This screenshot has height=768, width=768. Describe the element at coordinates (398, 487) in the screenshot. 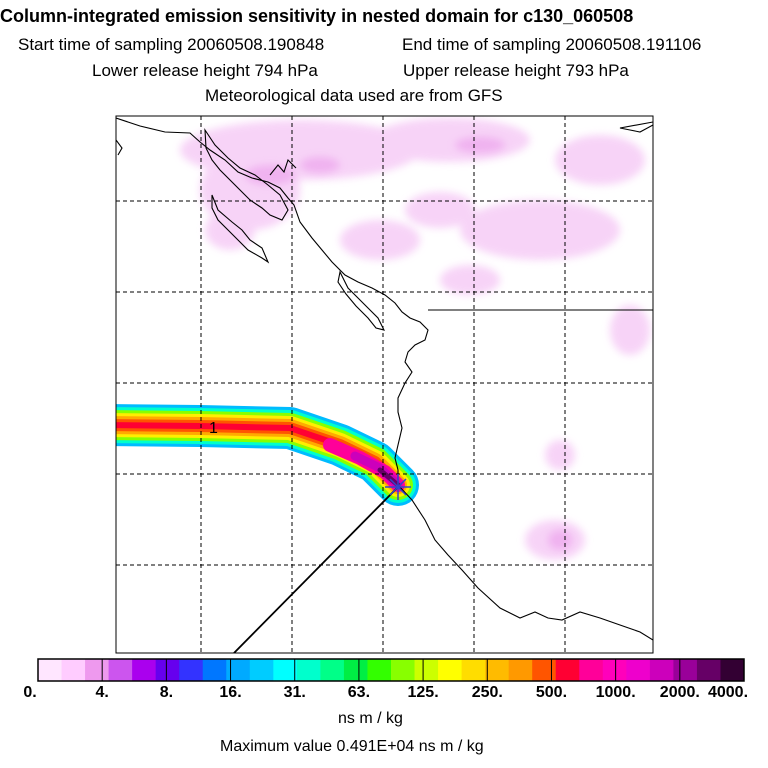

I see `release-point-marker` at that location.